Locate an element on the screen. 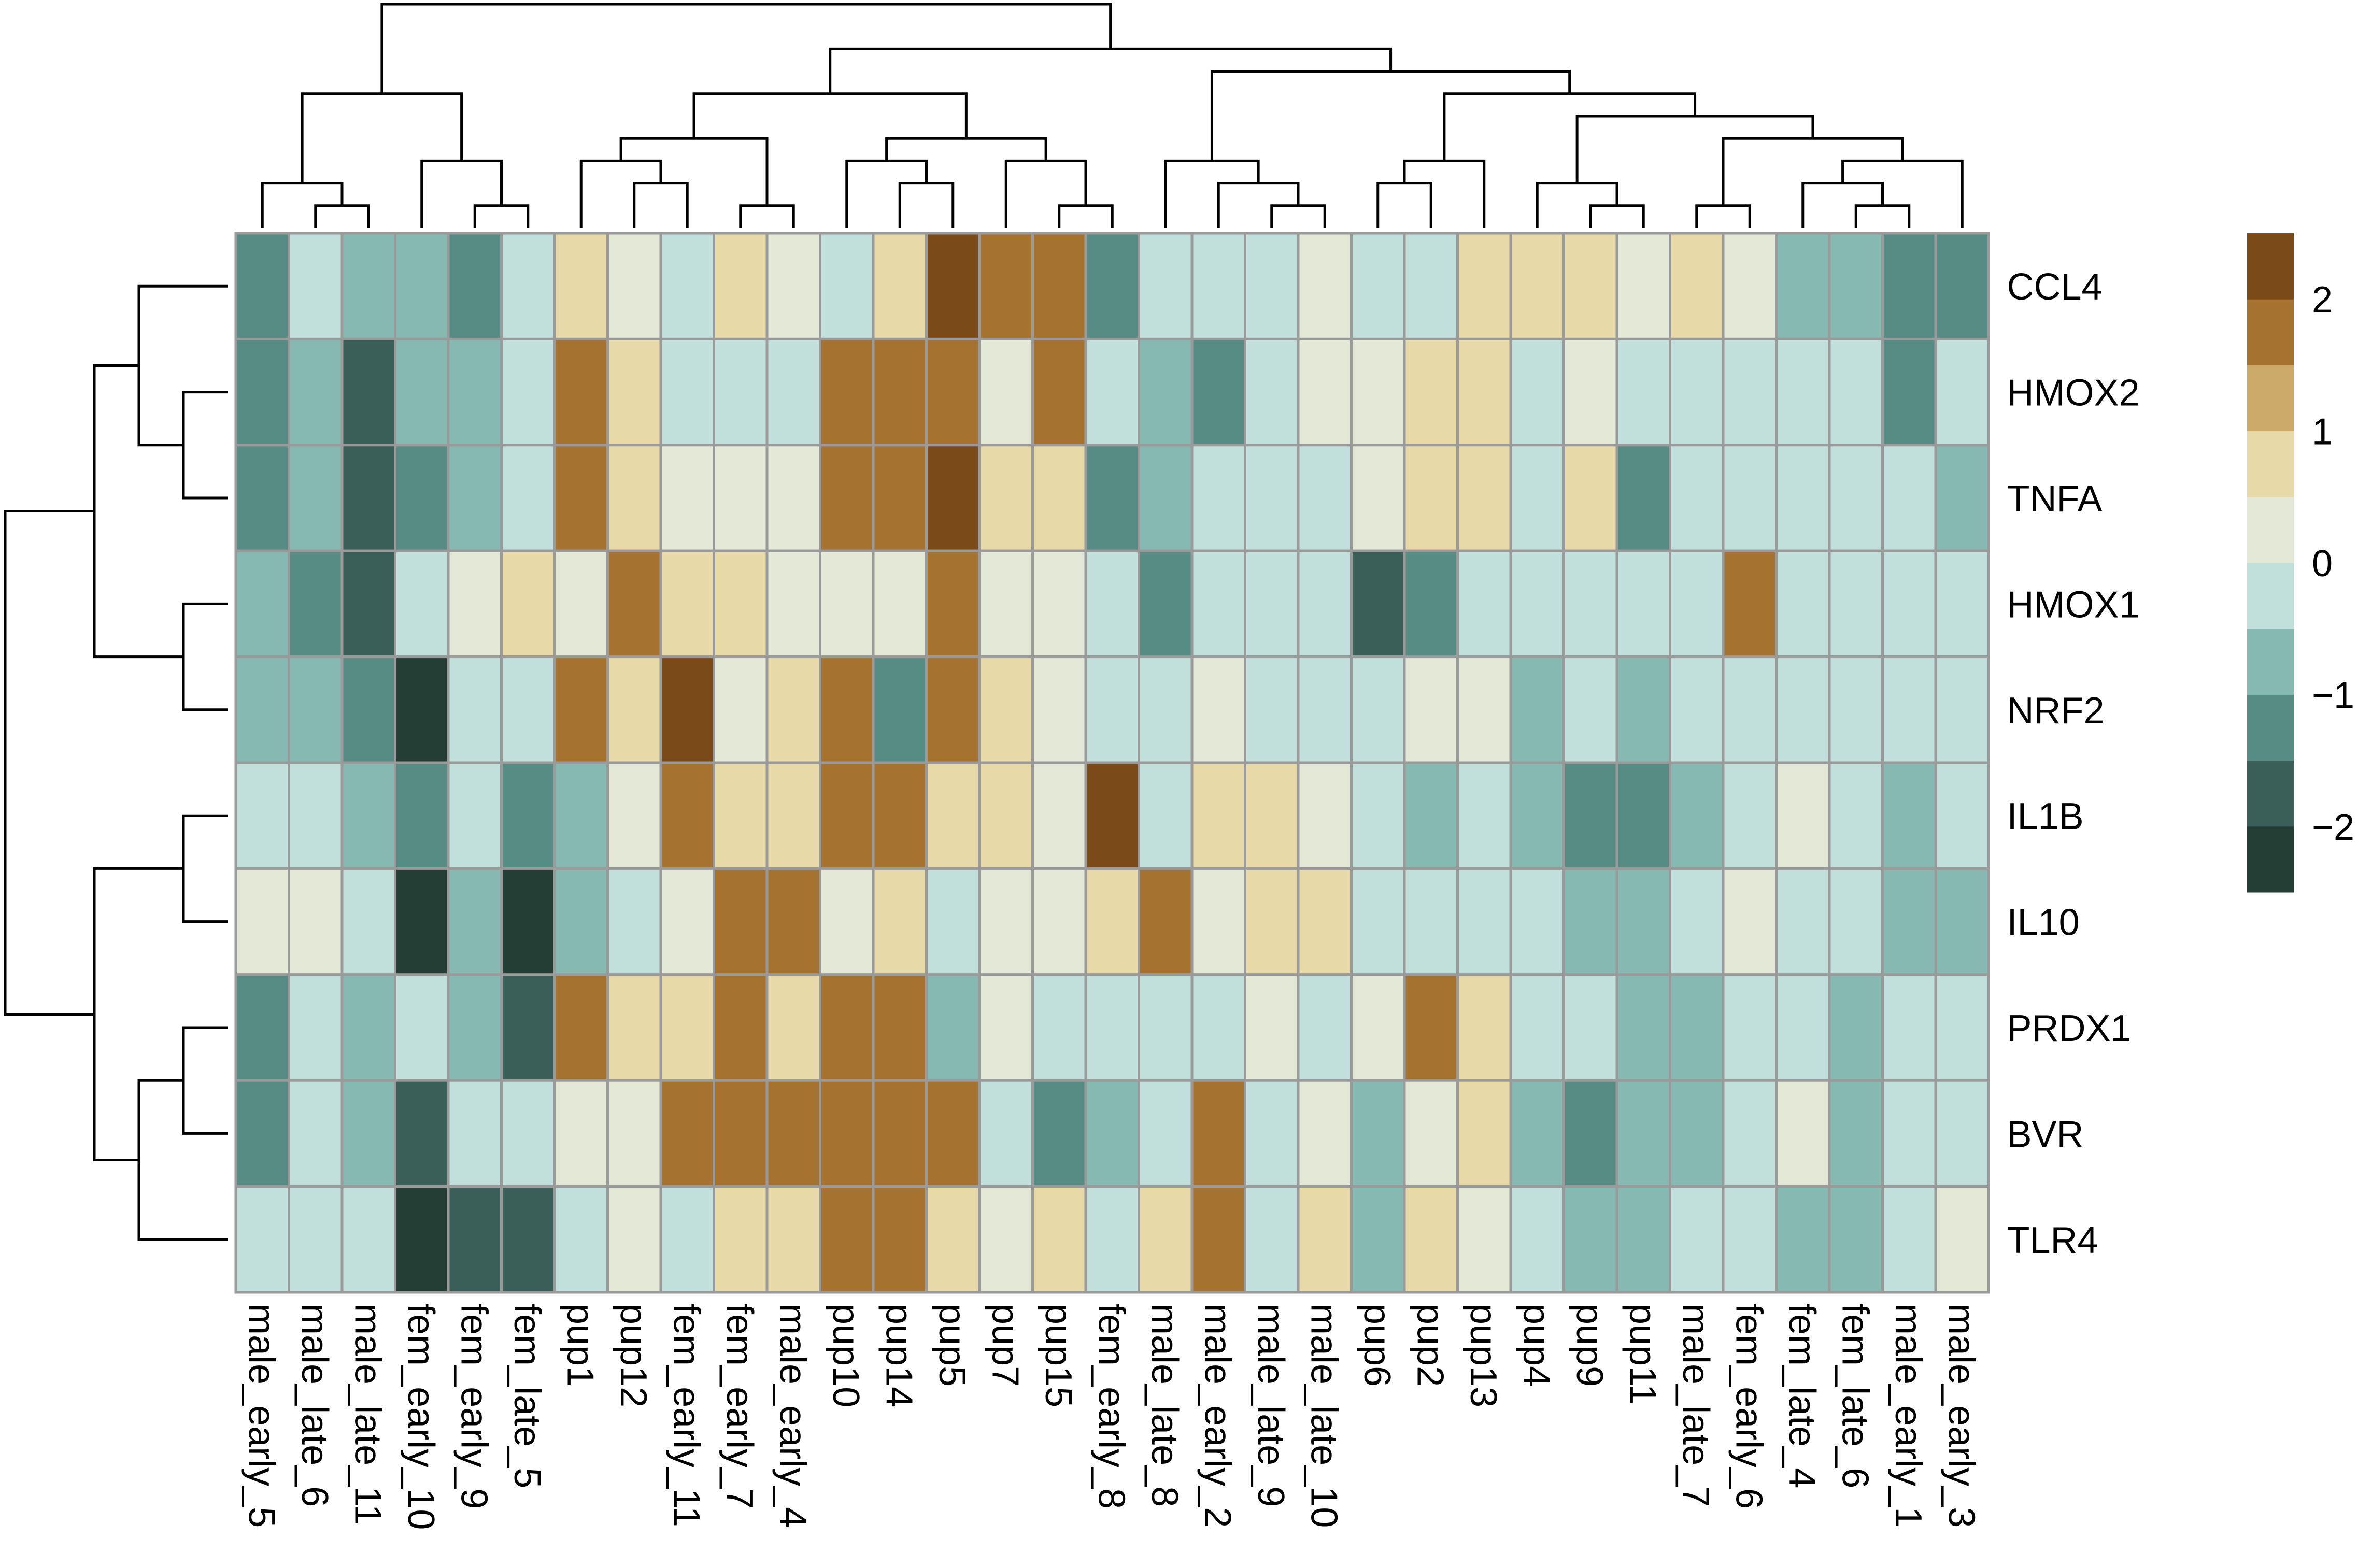  heatmap-cell-HMOX1-pup13 is located at coordinates (1484, 604).